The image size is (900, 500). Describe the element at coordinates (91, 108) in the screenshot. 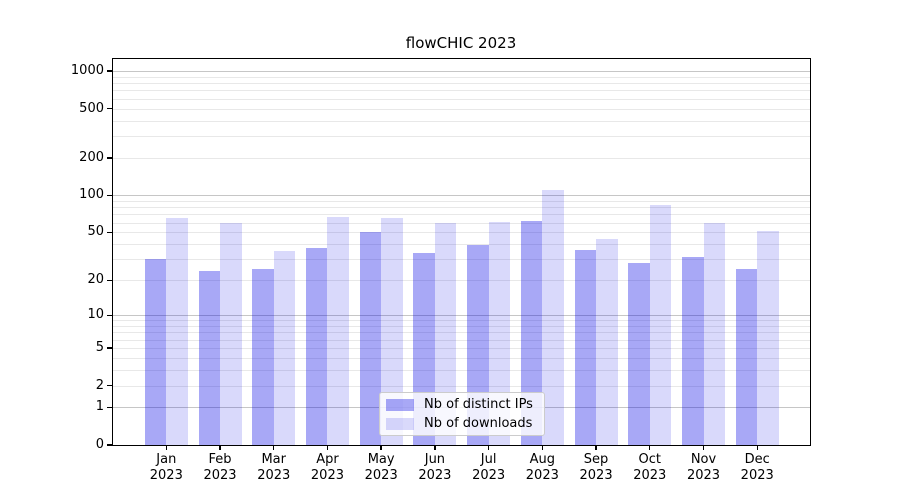

I see `y-tick-label: 500` at that location.